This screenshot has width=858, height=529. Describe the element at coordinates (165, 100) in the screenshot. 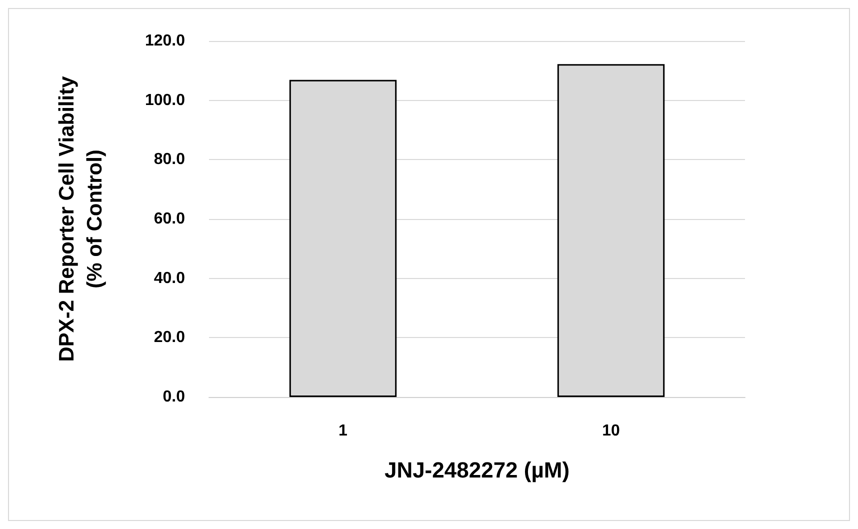

I see `y-tick-label: 100.0` at that location.